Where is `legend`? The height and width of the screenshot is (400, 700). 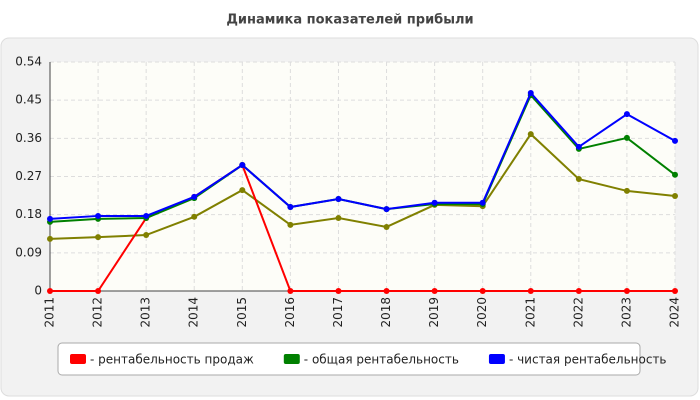 legend is located at coordinates (349, 359).